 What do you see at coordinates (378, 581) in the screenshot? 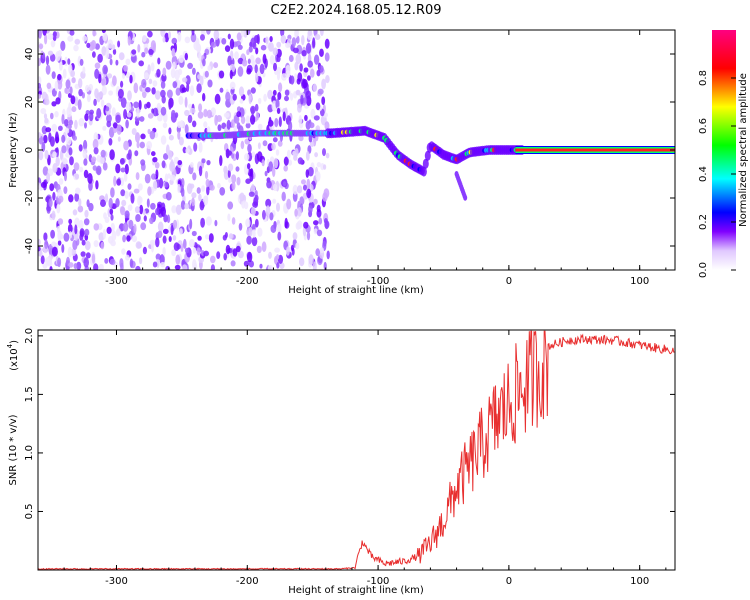
I see `x-tick-label: -100` at bounding box center [378, 581].